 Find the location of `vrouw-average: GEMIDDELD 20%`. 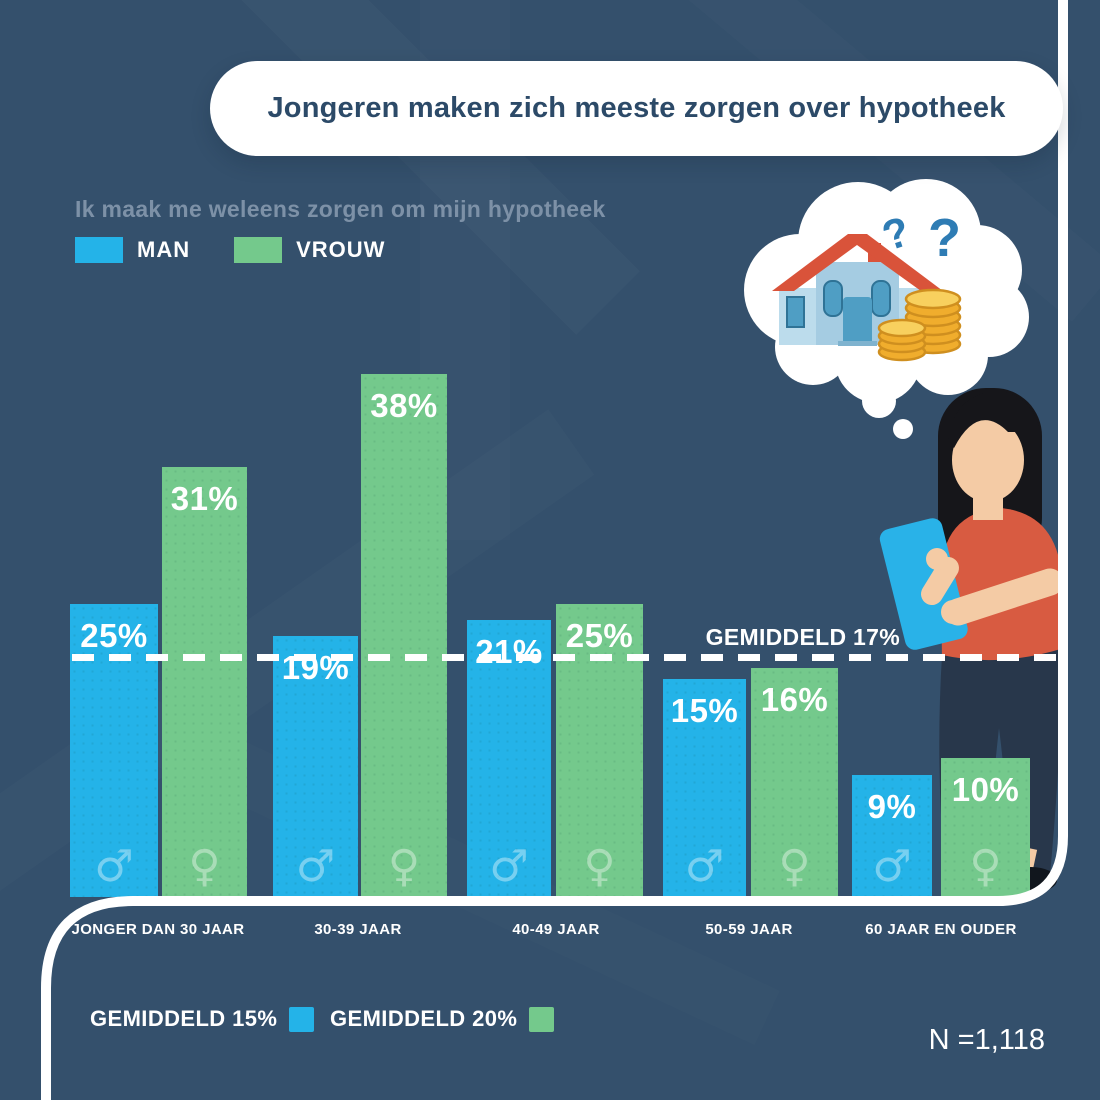

vrouw-average: GEMIDDELD 20% is located at coordinates (442, 1019).